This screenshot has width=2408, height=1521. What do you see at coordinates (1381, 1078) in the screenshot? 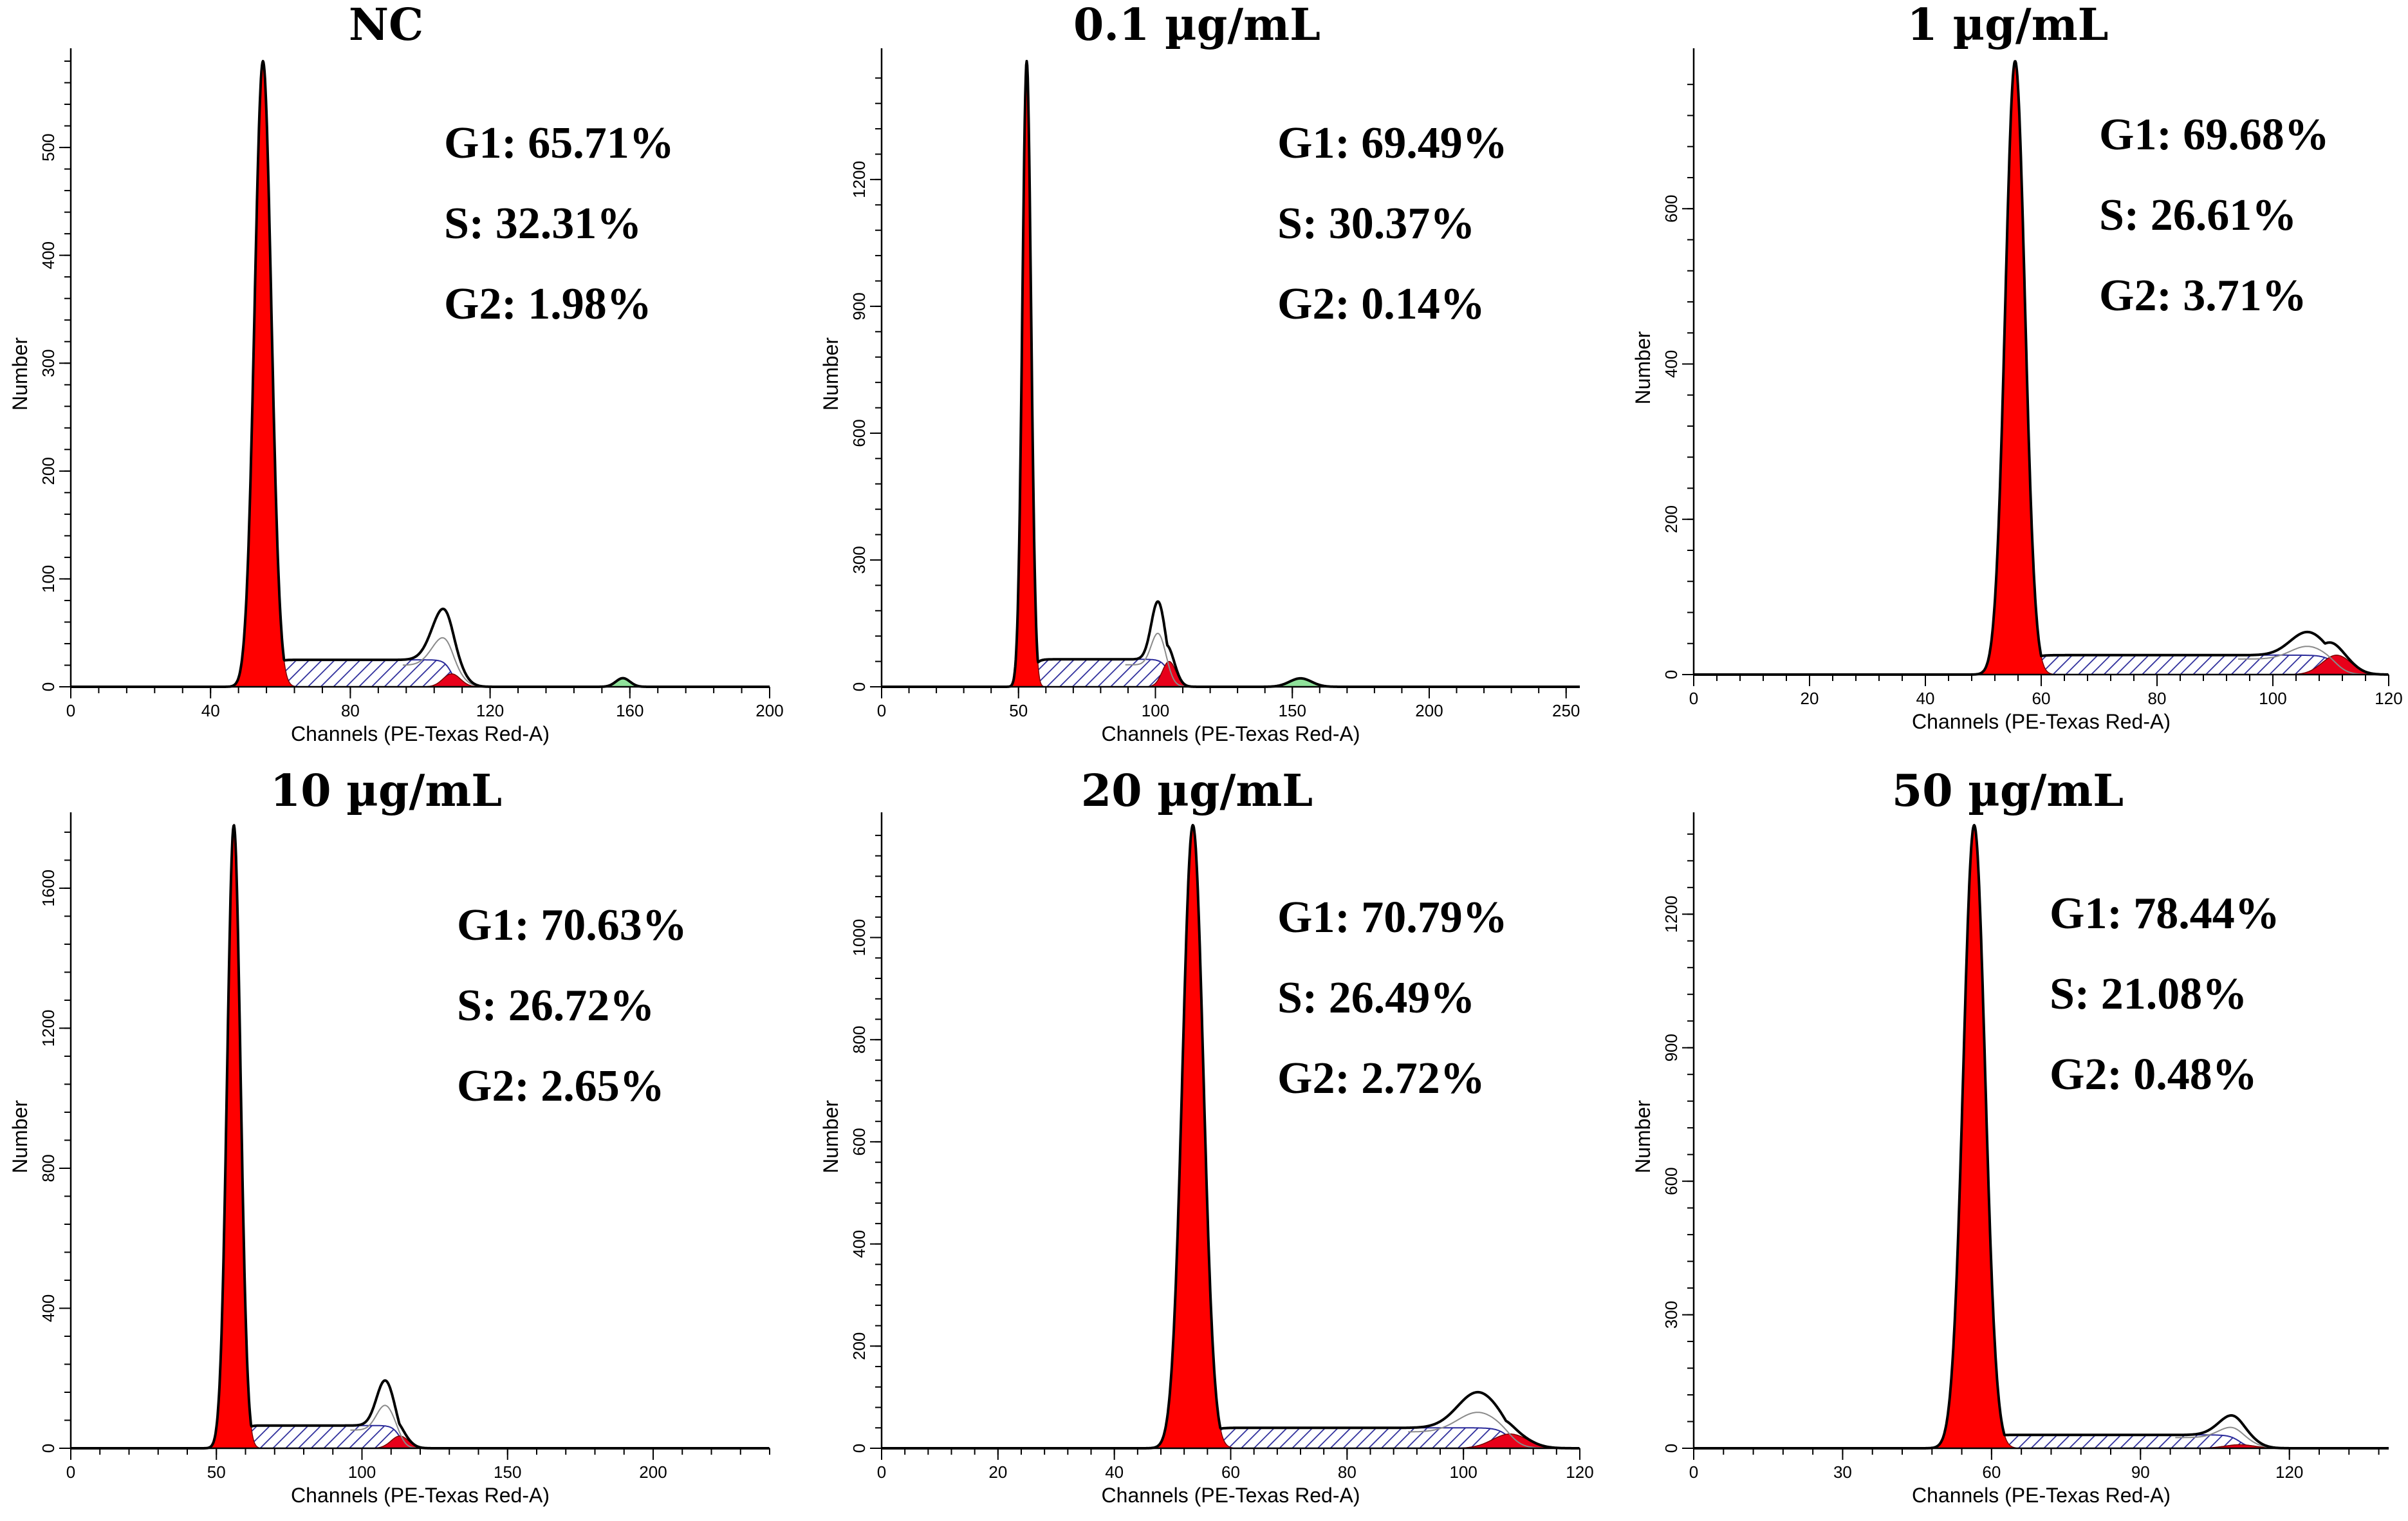
I see `stat-g2: G2: 2.72%` at bounding box center [1381, 1078].